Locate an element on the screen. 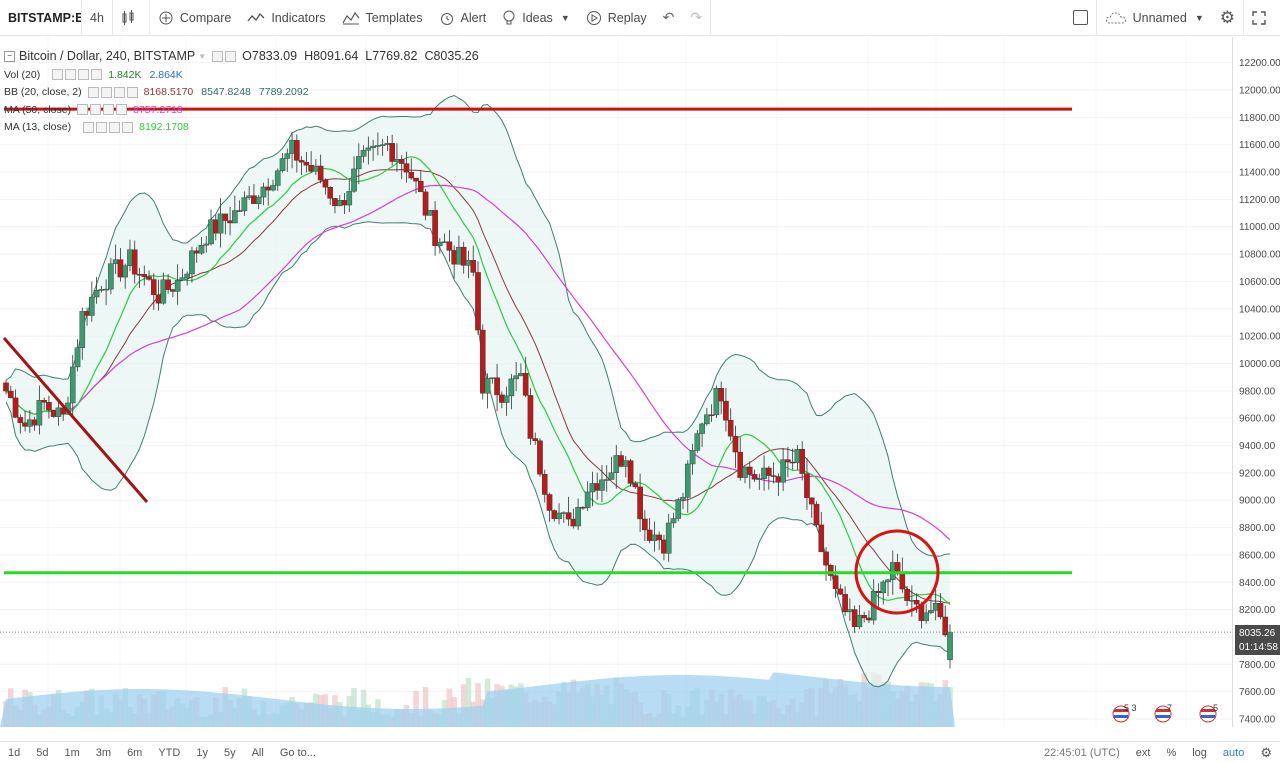  range-1d: 1d is located at coordinates (14, 752).